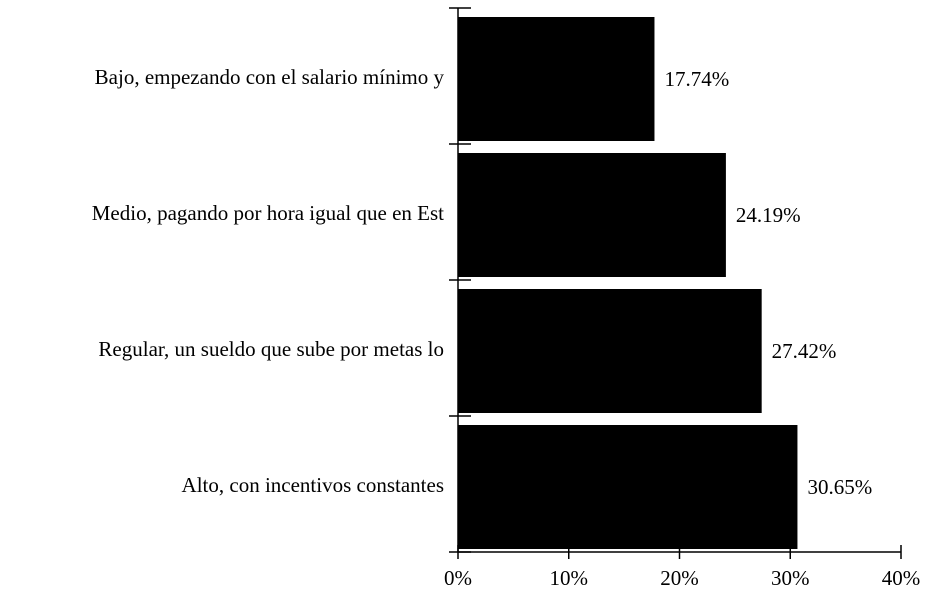  Describe the element at coordinates (569, 578) in the screenshot. I see `x-tick-label-10: 10%` at that location.